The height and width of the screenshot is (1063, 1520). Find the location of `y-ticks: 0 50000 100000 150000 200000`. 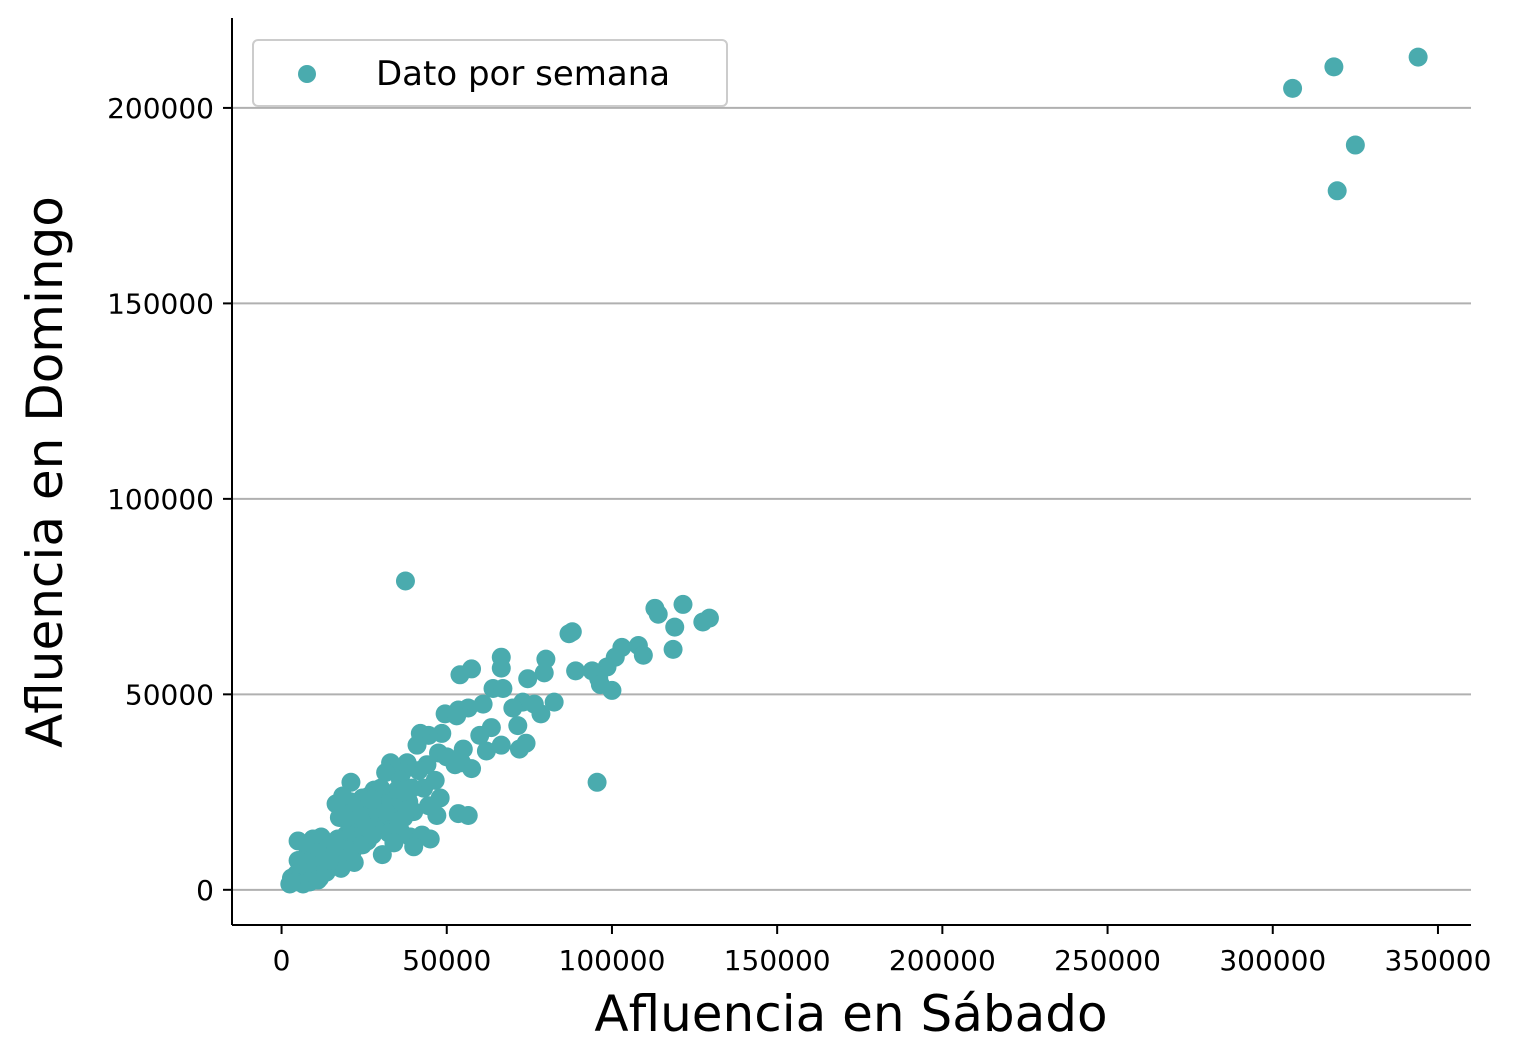

y-ticks: 0 50000 100000 150000 200000 is located at coordinates (169, 499).